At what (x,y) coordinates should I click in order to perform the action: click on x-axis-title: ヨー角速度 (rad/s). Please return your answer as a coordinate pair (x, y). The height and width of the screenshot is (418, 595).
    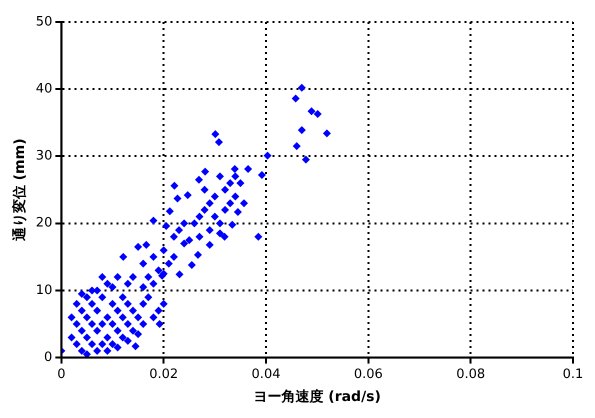
    Looking at the image, I should click on (317, 397).